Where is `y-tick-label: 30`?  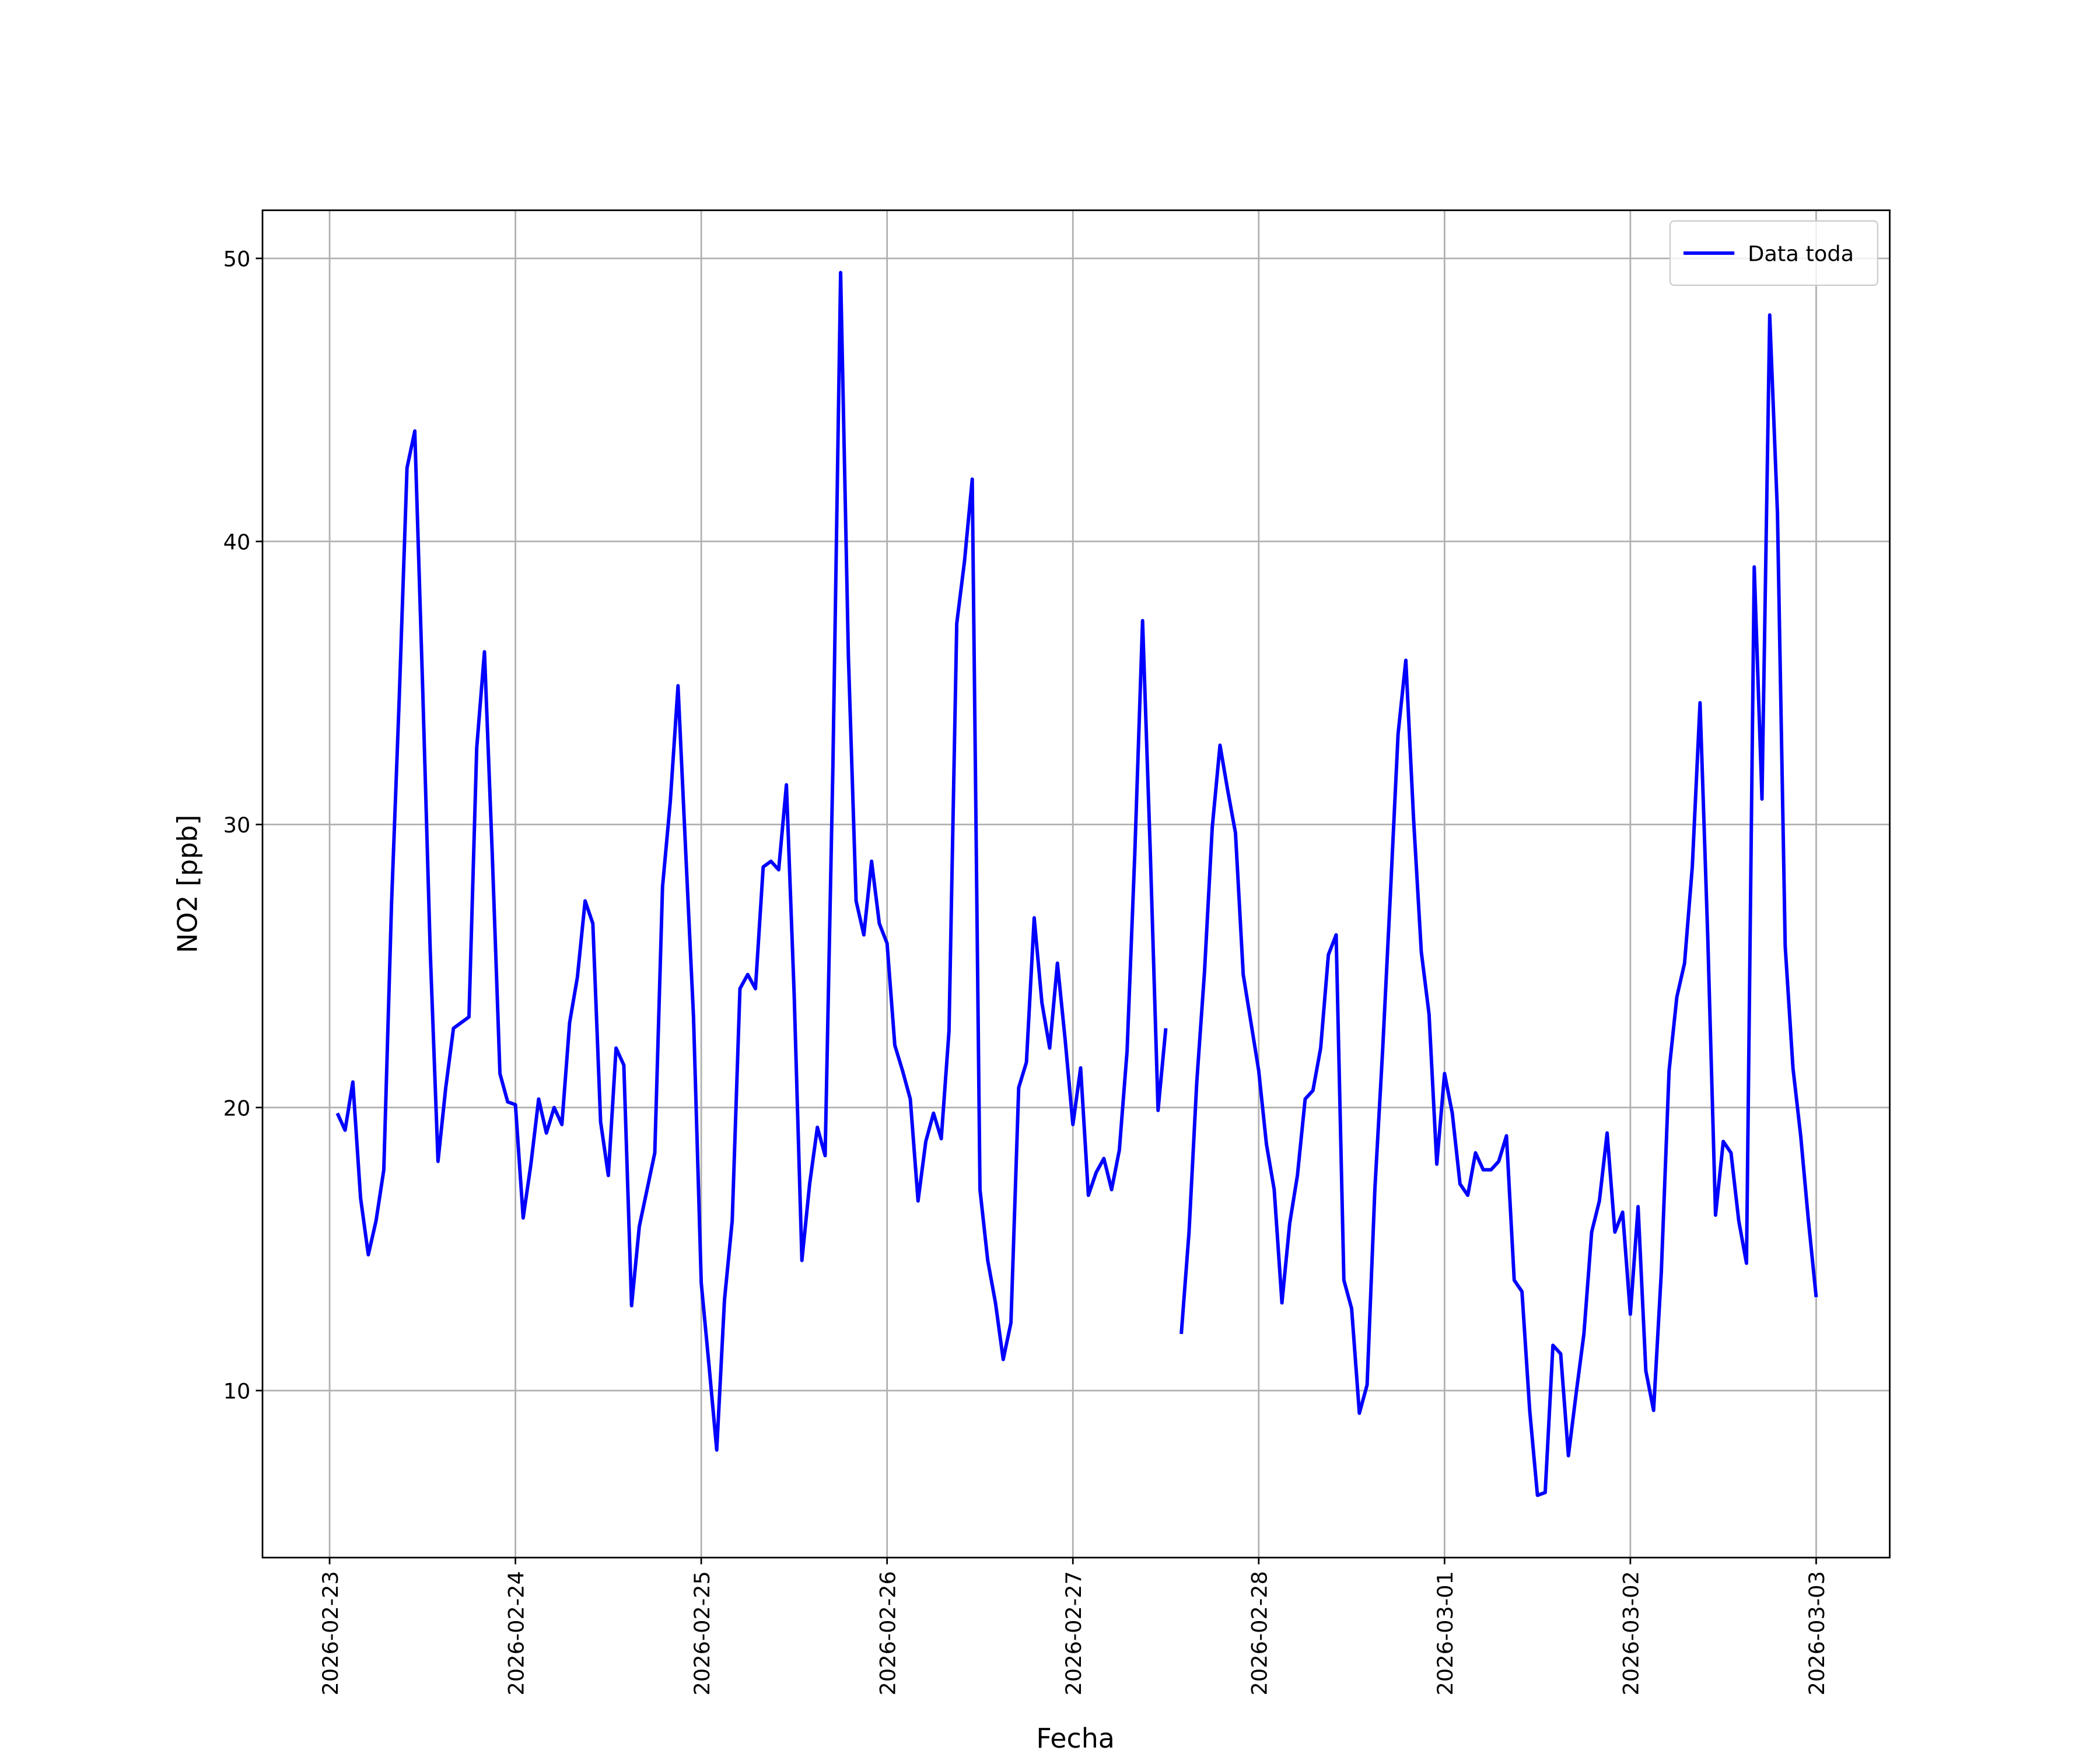
y-tick-label: 30 is located at coordinates (237, 825).